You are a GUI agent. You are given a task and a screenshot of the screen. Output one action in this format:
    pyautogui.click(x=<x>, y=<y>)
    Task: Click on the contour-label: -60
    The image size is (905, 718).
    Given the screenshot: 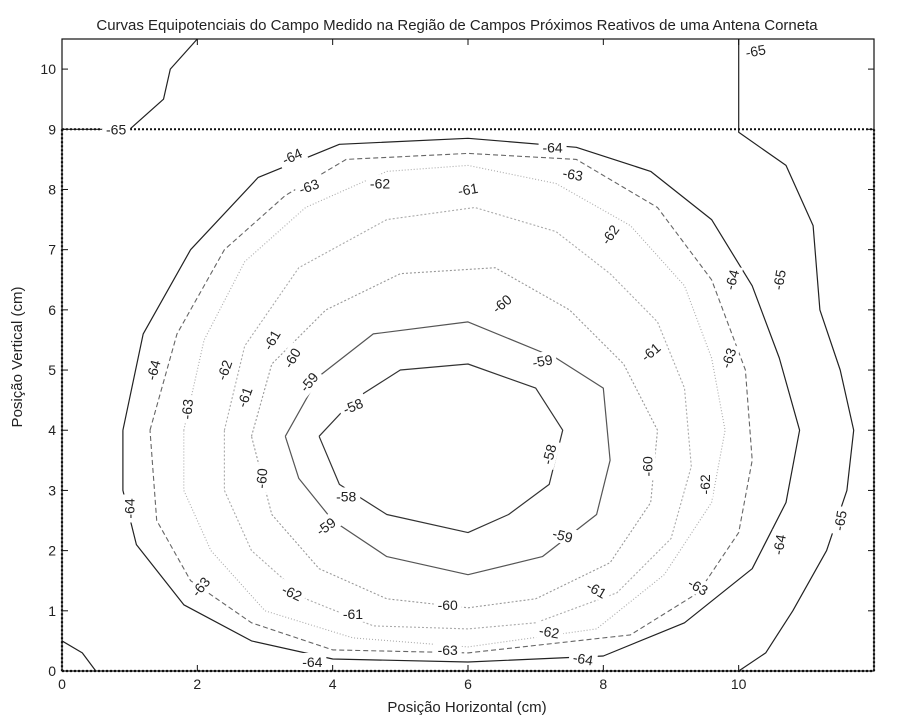 What is the action you would take?
    pyautogui.click(x=647, y=466)
    